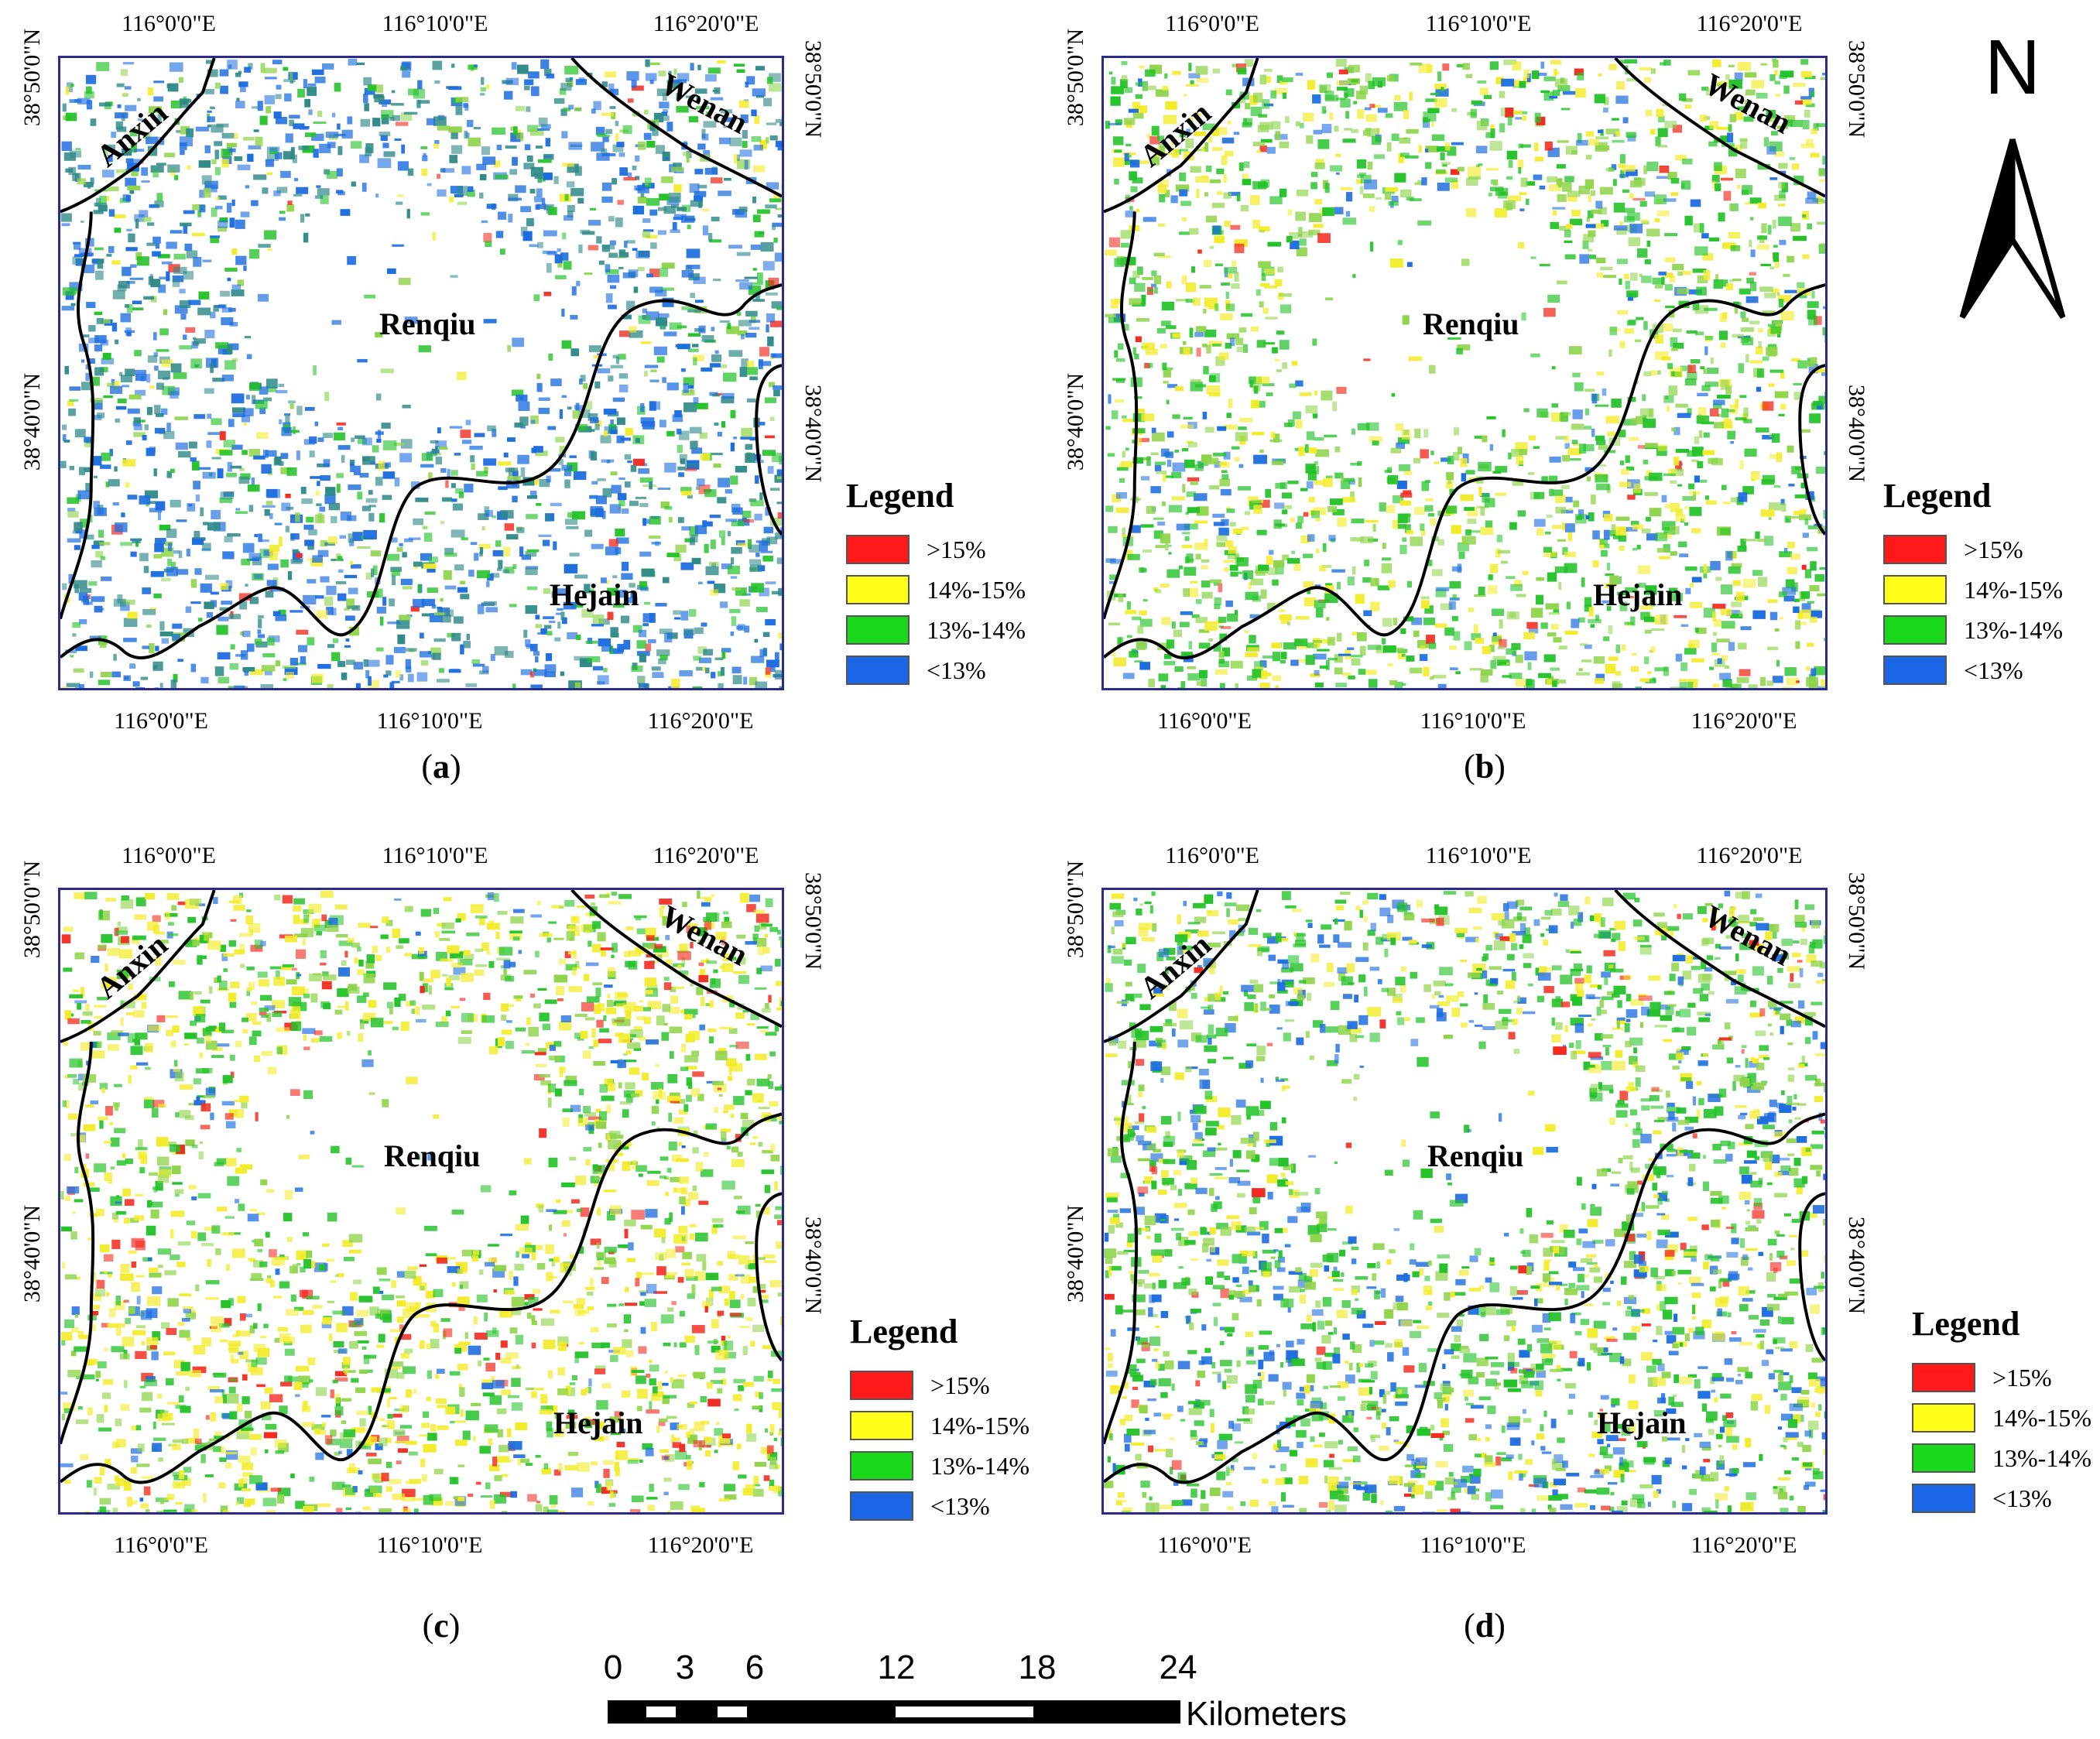 This screenshot has width=2100, height=1739. What do you see at coordinates (904, 1331) in the screenshot?
I see `legend-title: Legend` at bounding box center [904, 1331].